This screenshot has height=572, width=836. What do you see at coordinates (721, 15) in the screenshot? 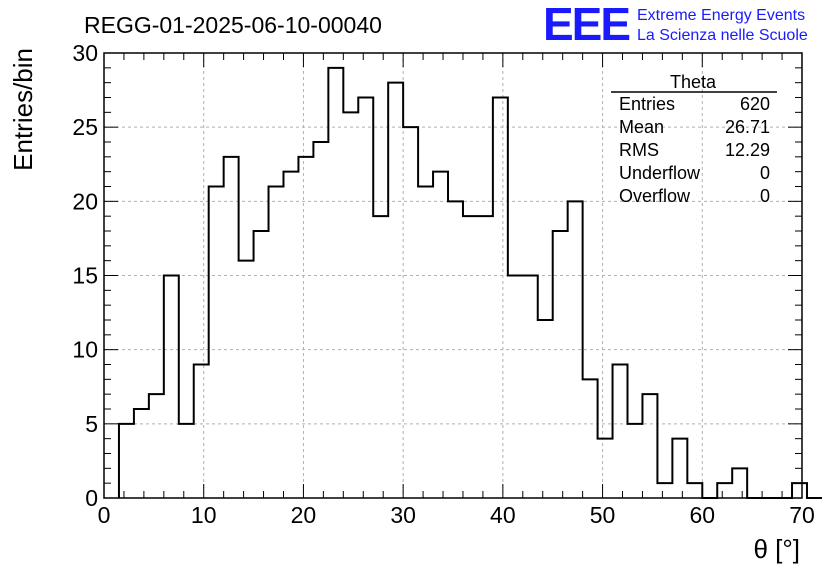
I see `logo-line-1: Extreme Energy Events` at bounding box center [721, 15].